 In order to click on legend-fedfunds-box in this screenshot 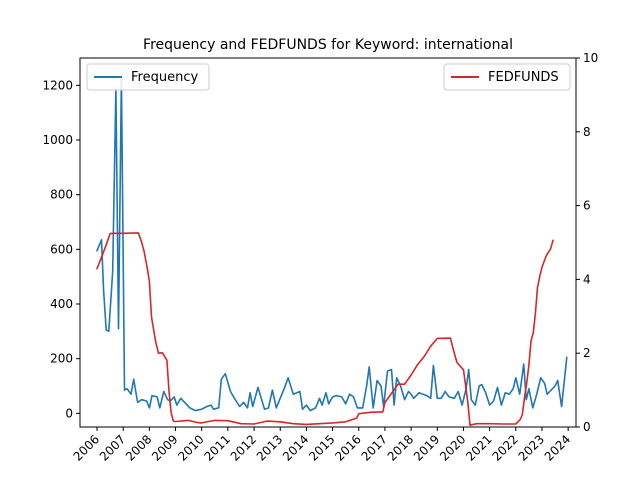, I will do `click(507, 77)`.